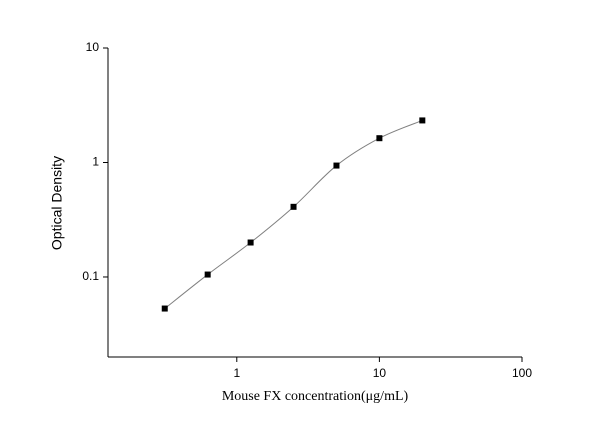 This screenshot has width=608, height=429. What do you see at coordinates (57, 203) in the screenshot?
I see `y-axis-label: Optical Density` at bounding box center [57, 203].